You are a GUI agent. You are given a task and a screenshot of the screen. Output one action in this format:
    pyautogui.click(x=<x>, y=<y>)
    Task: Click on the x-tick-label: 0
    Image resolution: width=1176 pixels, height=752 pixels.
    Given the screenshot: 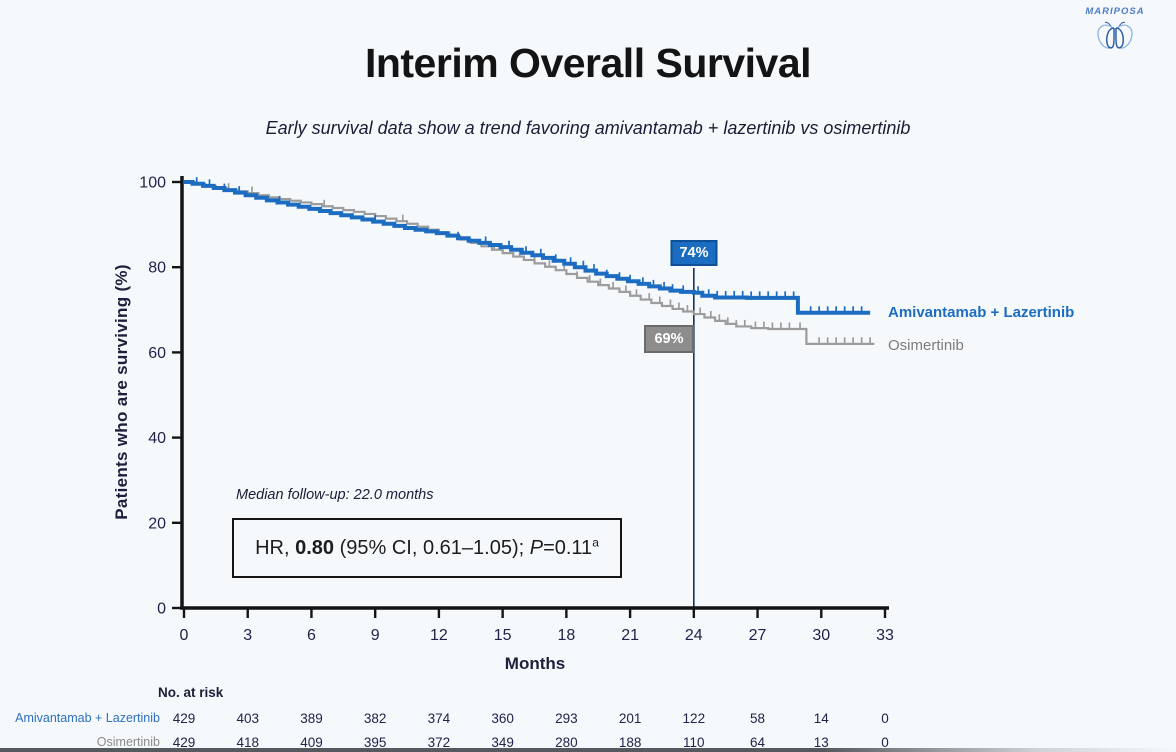 What is the action you would take?
    pyautogui.click(x=184, y=635)
    